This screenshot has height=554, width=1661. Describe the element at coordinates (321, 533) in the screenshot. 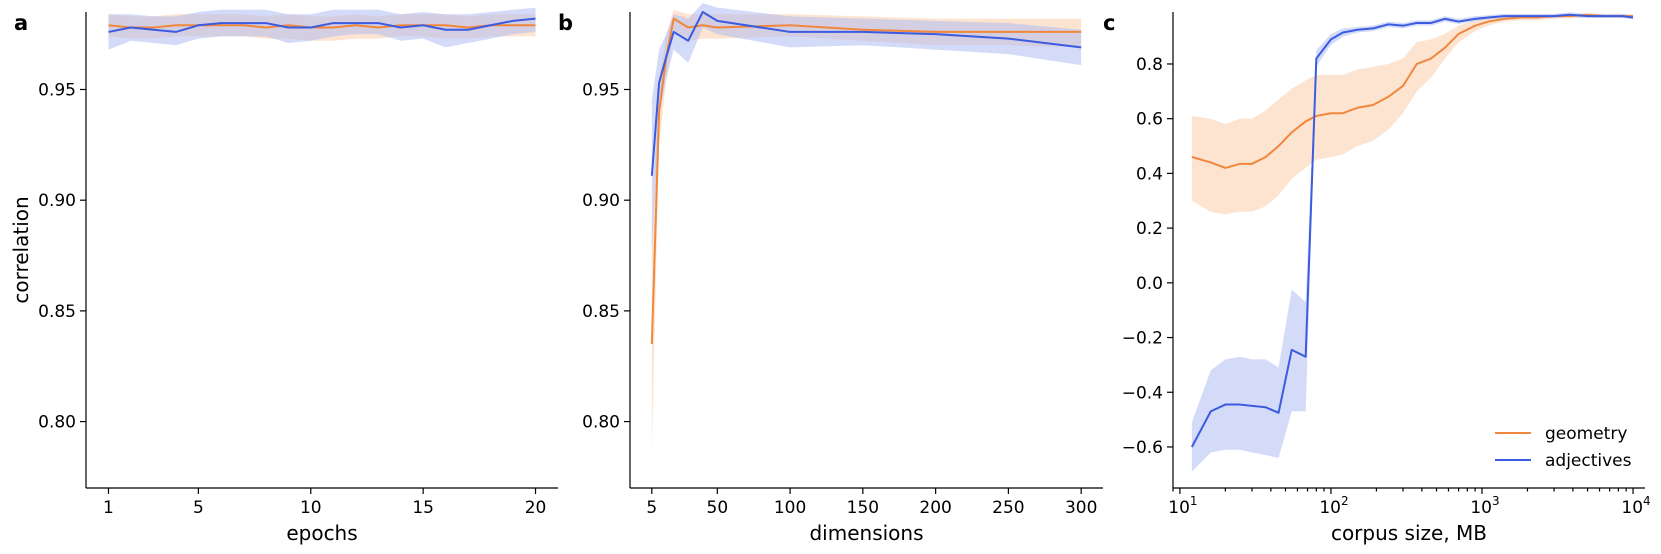

I see `x-axis-label: epochs` at that location.